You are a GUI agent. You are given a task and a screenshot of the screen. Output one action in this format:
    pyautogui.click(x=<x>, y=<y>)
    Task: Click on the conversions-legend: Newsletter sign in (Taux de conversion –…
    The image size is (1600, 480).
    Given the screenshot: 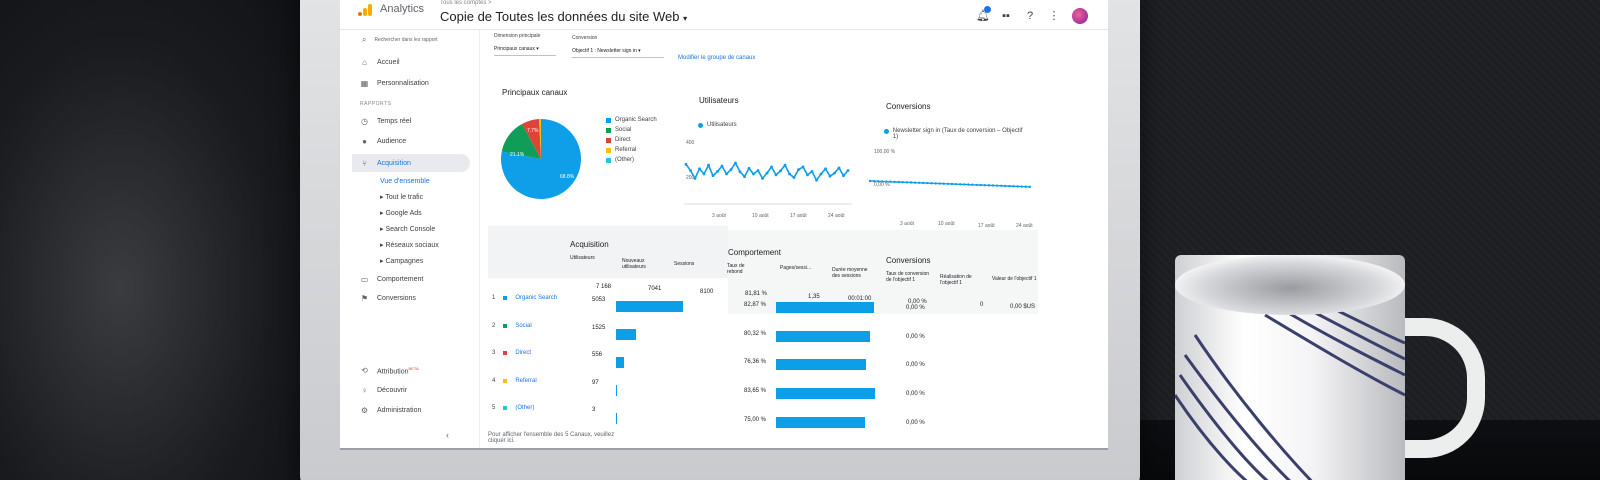 What is the action you would take?
    pyautogui.click(x=954, y=134)
    